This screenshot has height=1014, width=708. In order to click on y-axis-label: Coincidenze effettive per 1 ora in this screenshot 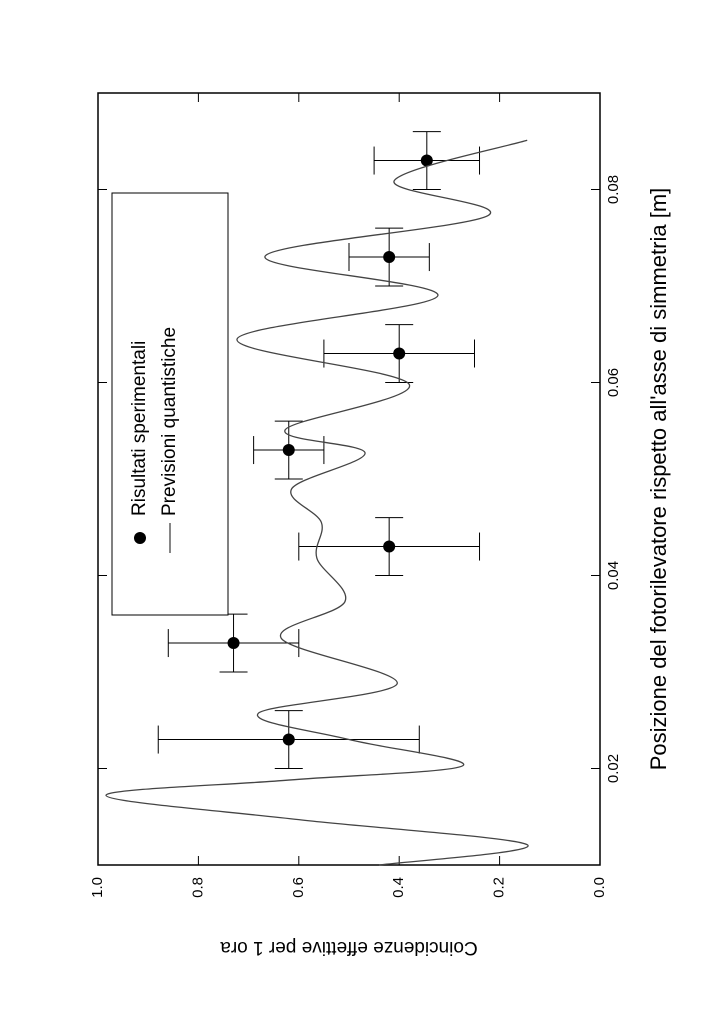, I will do `click(349, 947)`.